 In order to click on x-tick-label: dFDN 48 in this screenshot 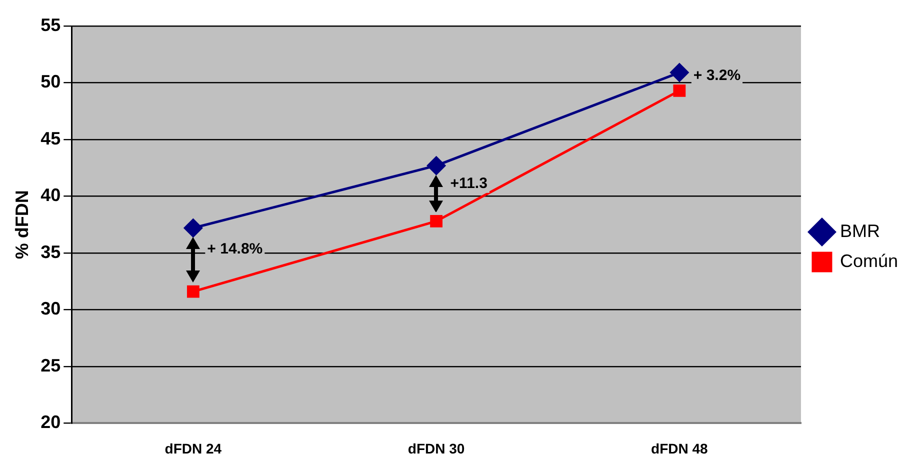, I will do `click(679, 448)`.